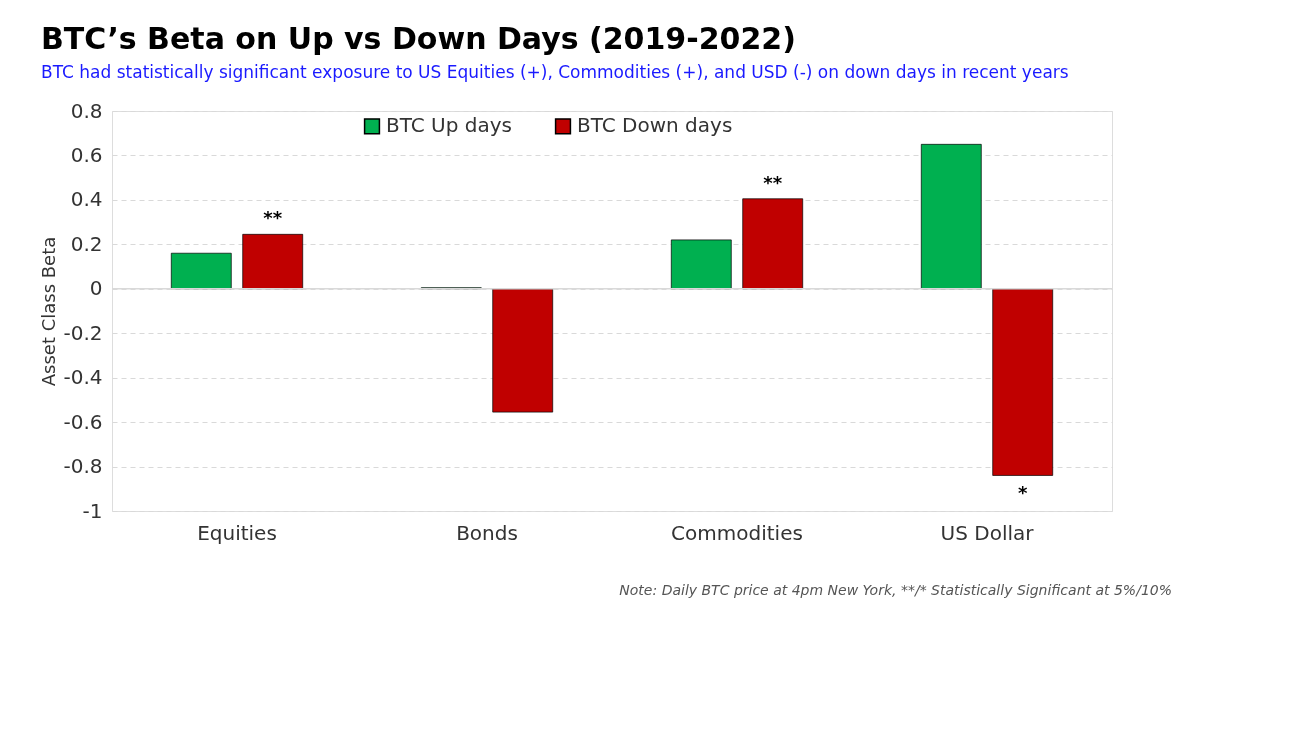 The height and width of the screenshot is (736, 1316). I want to click on x-tick-label: Commodities, so click(737, 532).